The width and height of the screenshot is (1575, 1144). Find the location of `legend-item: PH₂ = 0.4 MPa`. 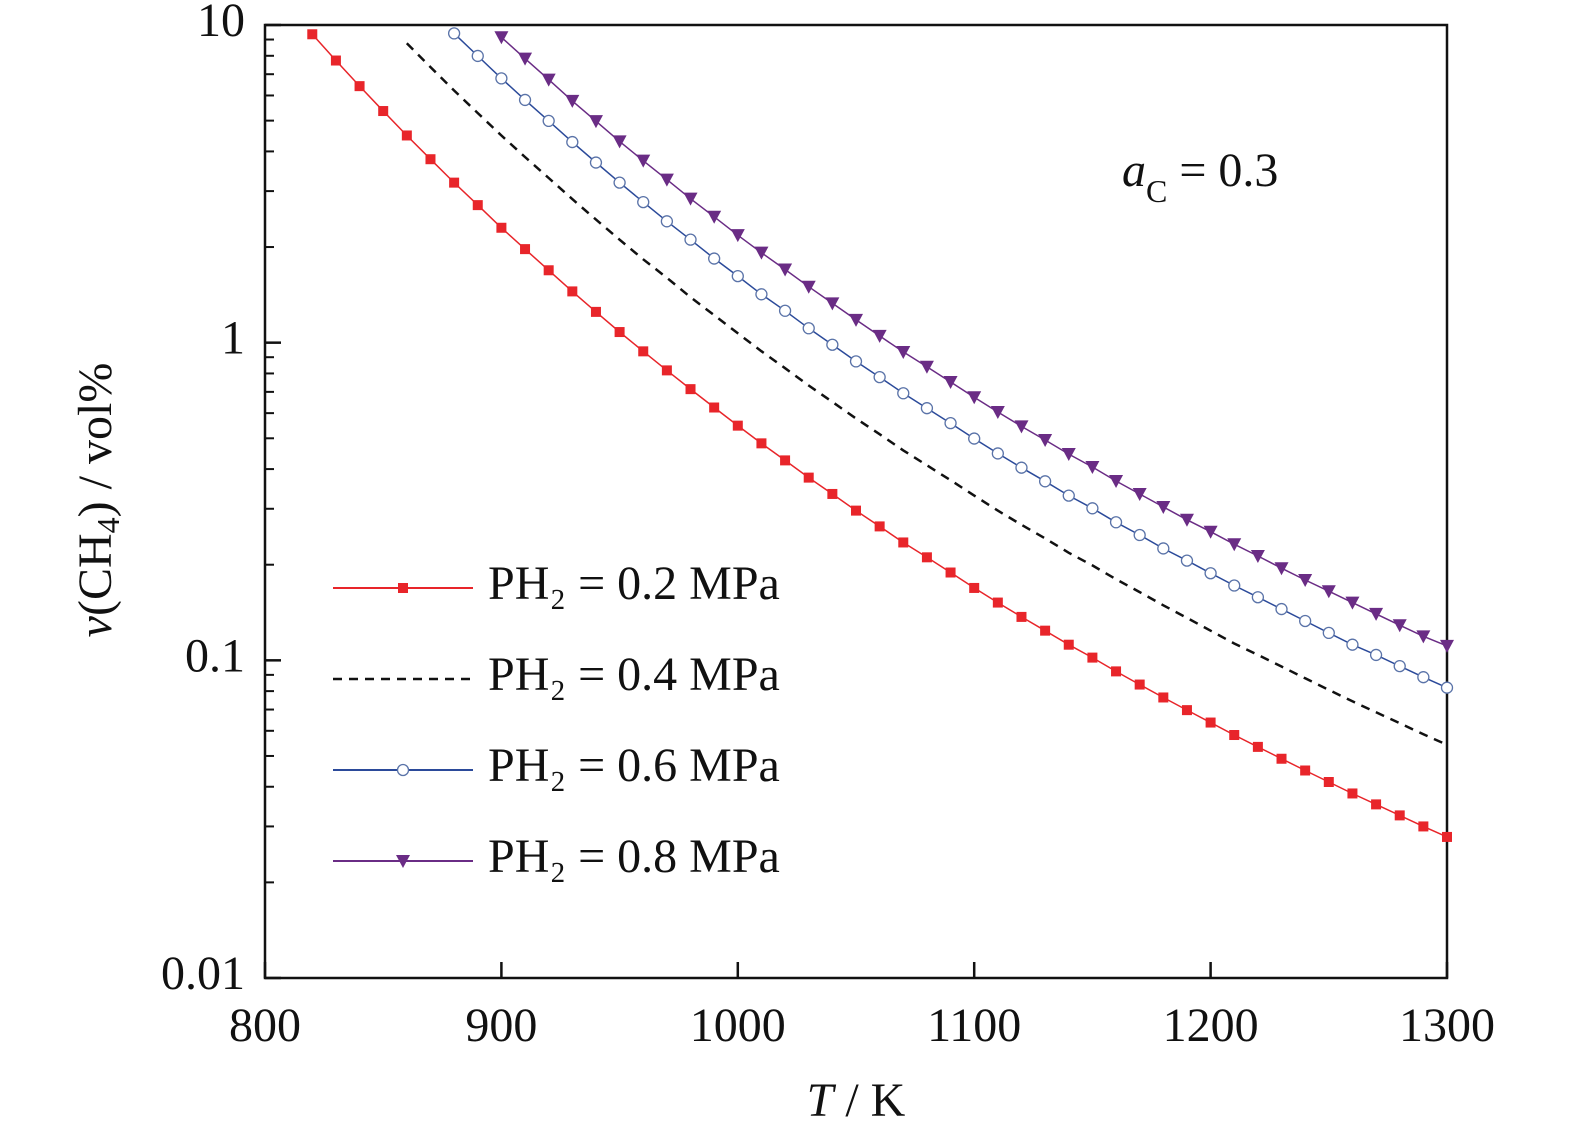

legend-item: PH₂ = 0.4 MPa is located at coordinates (556, 674).